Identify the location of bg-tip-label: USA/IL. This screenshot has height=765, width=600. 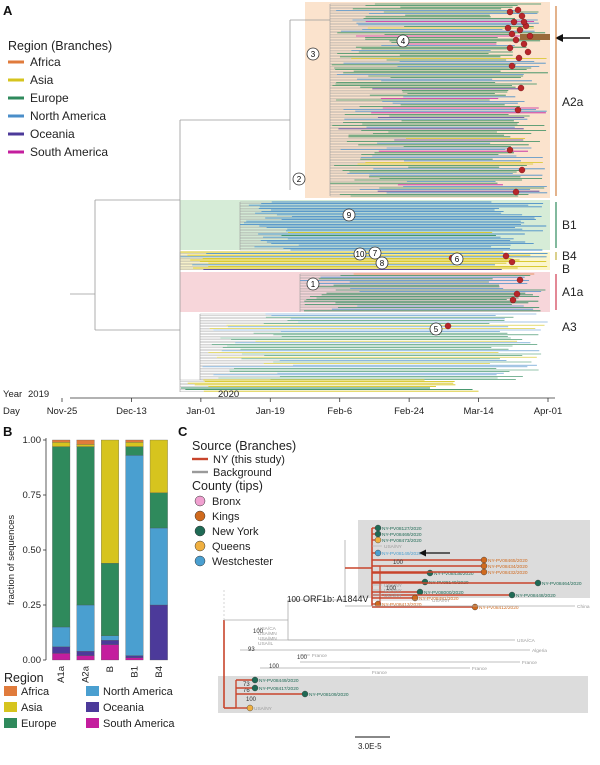
(266, 644).